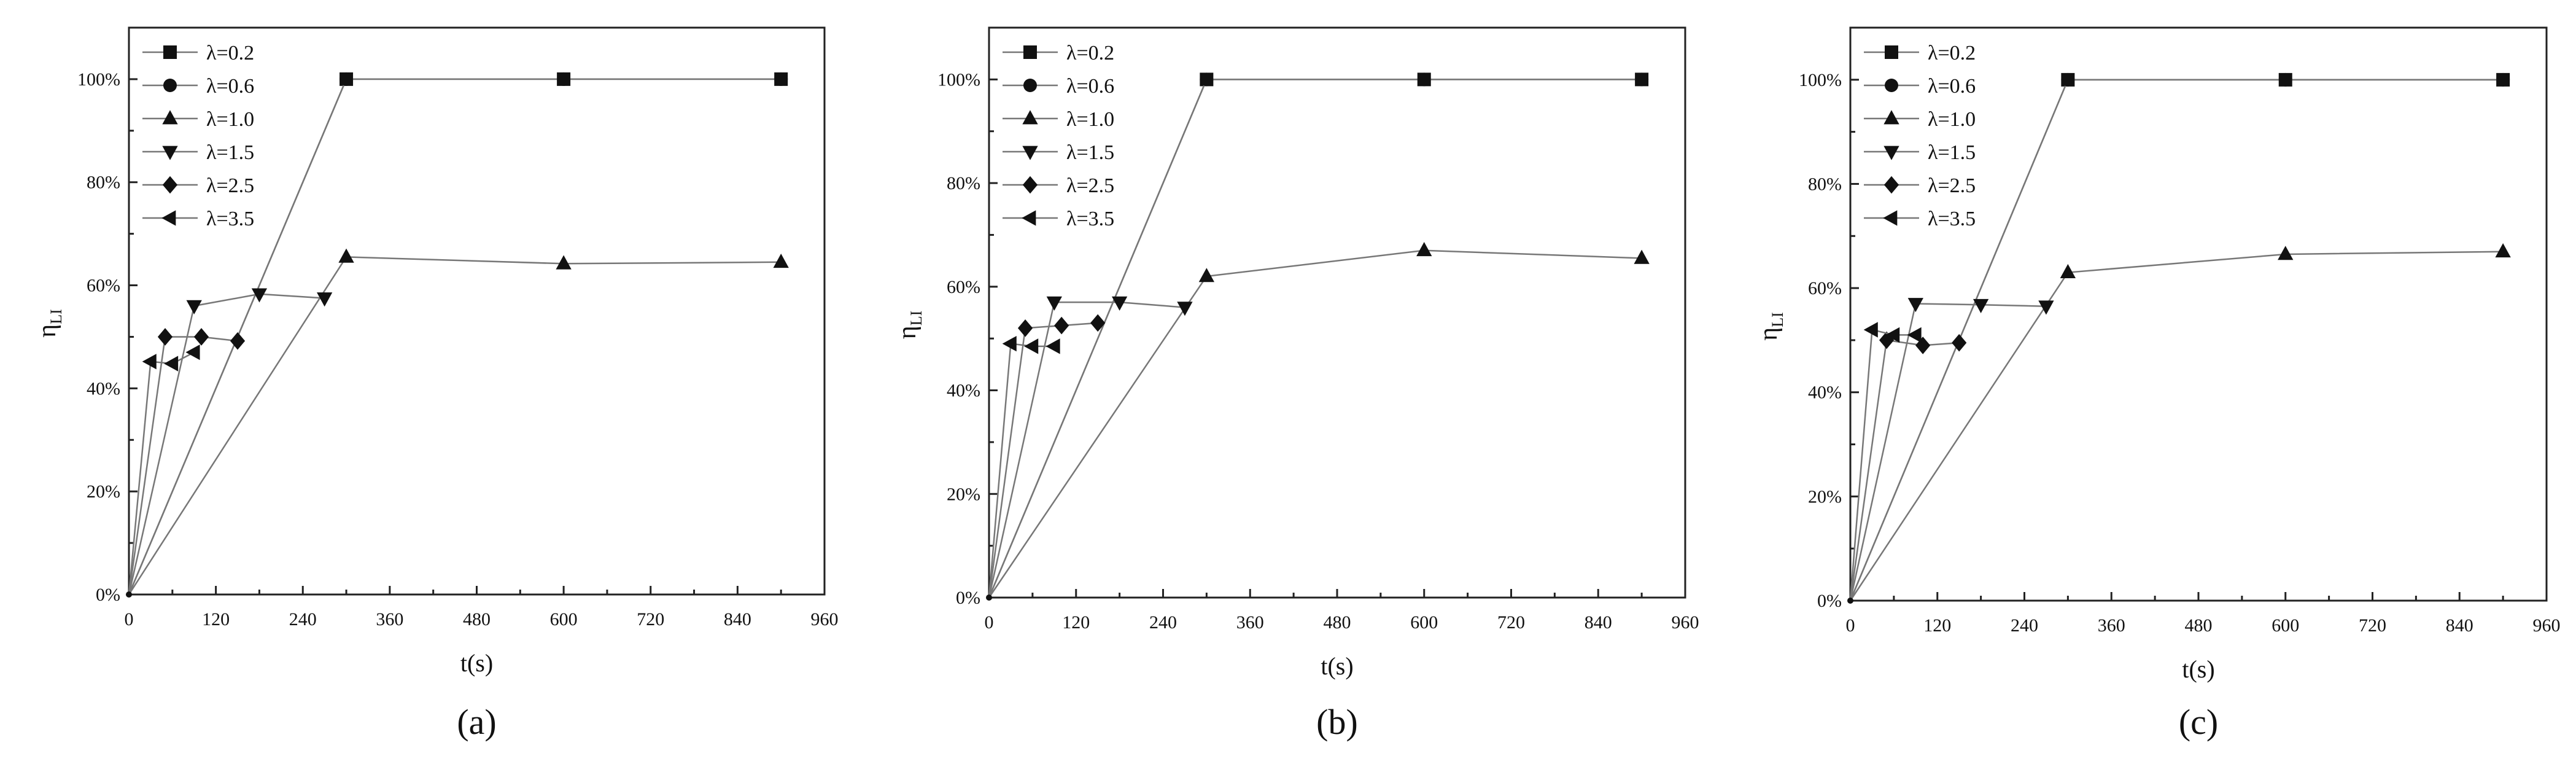 Image resolution: width=2576 pixels, height=764 pixels. I want to click on x-tick-label: 0, so click(129, 619).